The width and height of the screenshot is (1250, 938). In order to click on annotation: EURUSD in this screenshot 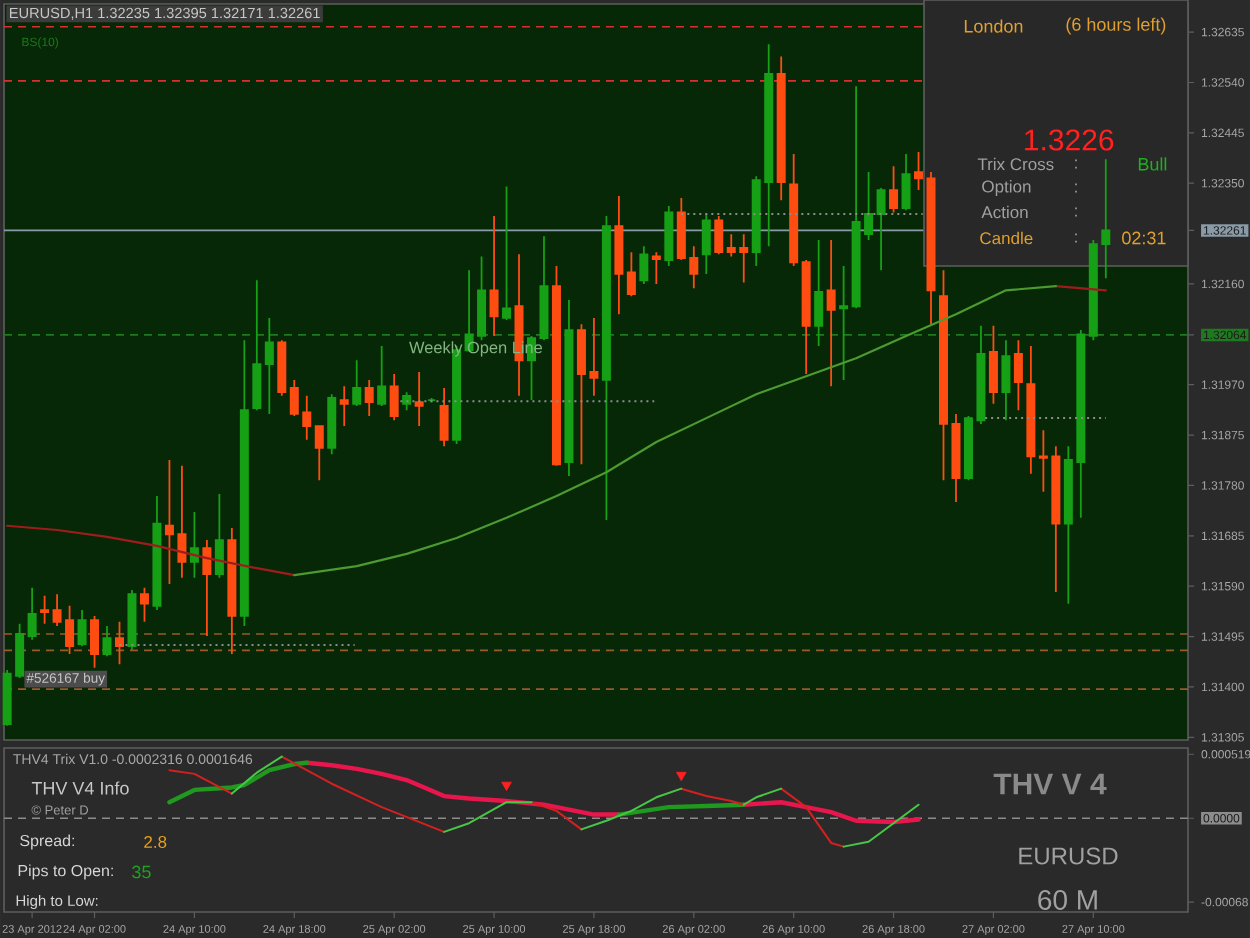, I will do `click(1068, 856)`.